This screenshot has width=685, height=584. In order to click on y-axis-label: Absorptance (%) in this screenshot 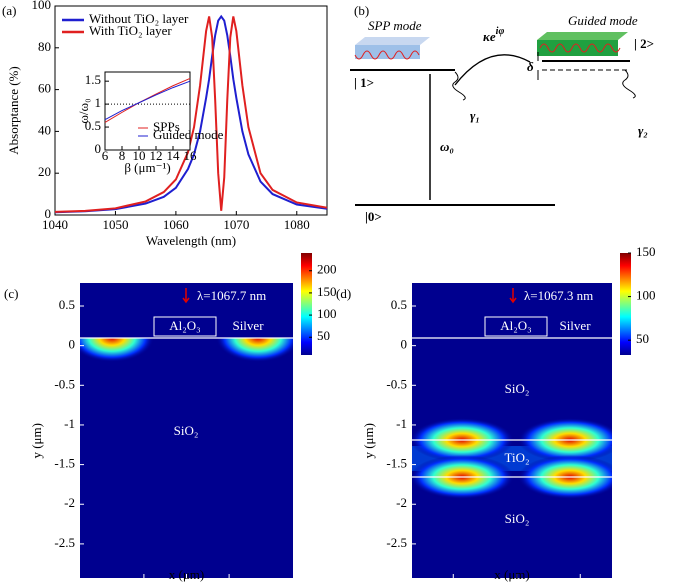, I will do `click(13, 110)`.